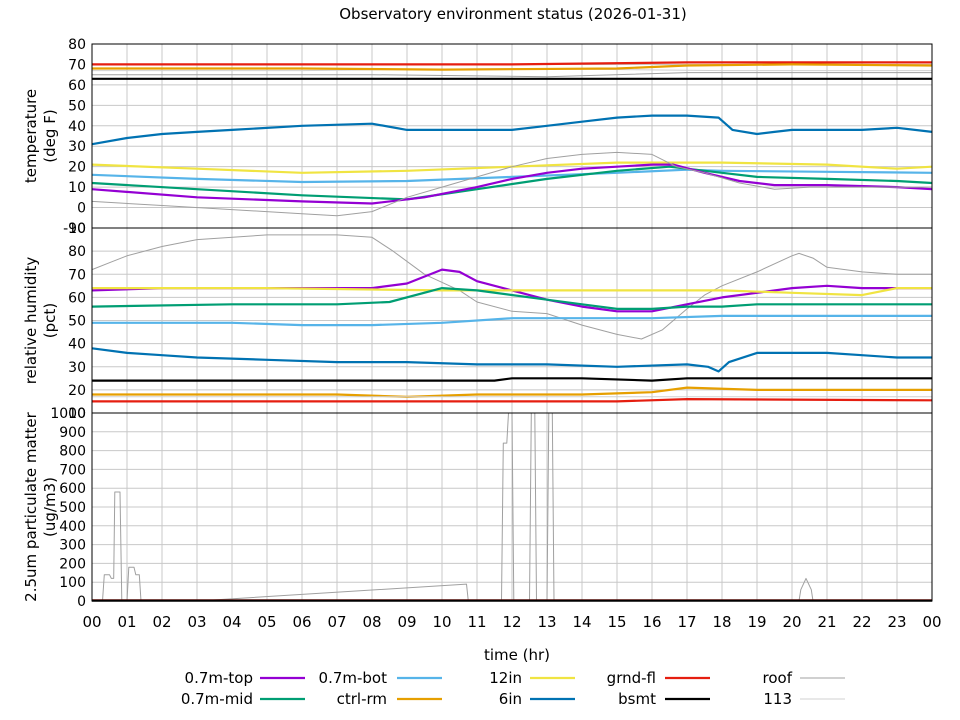 The width and height of the screenshot is (960, 720). I want to click on x-tick-label: 10, so click(441, 622).